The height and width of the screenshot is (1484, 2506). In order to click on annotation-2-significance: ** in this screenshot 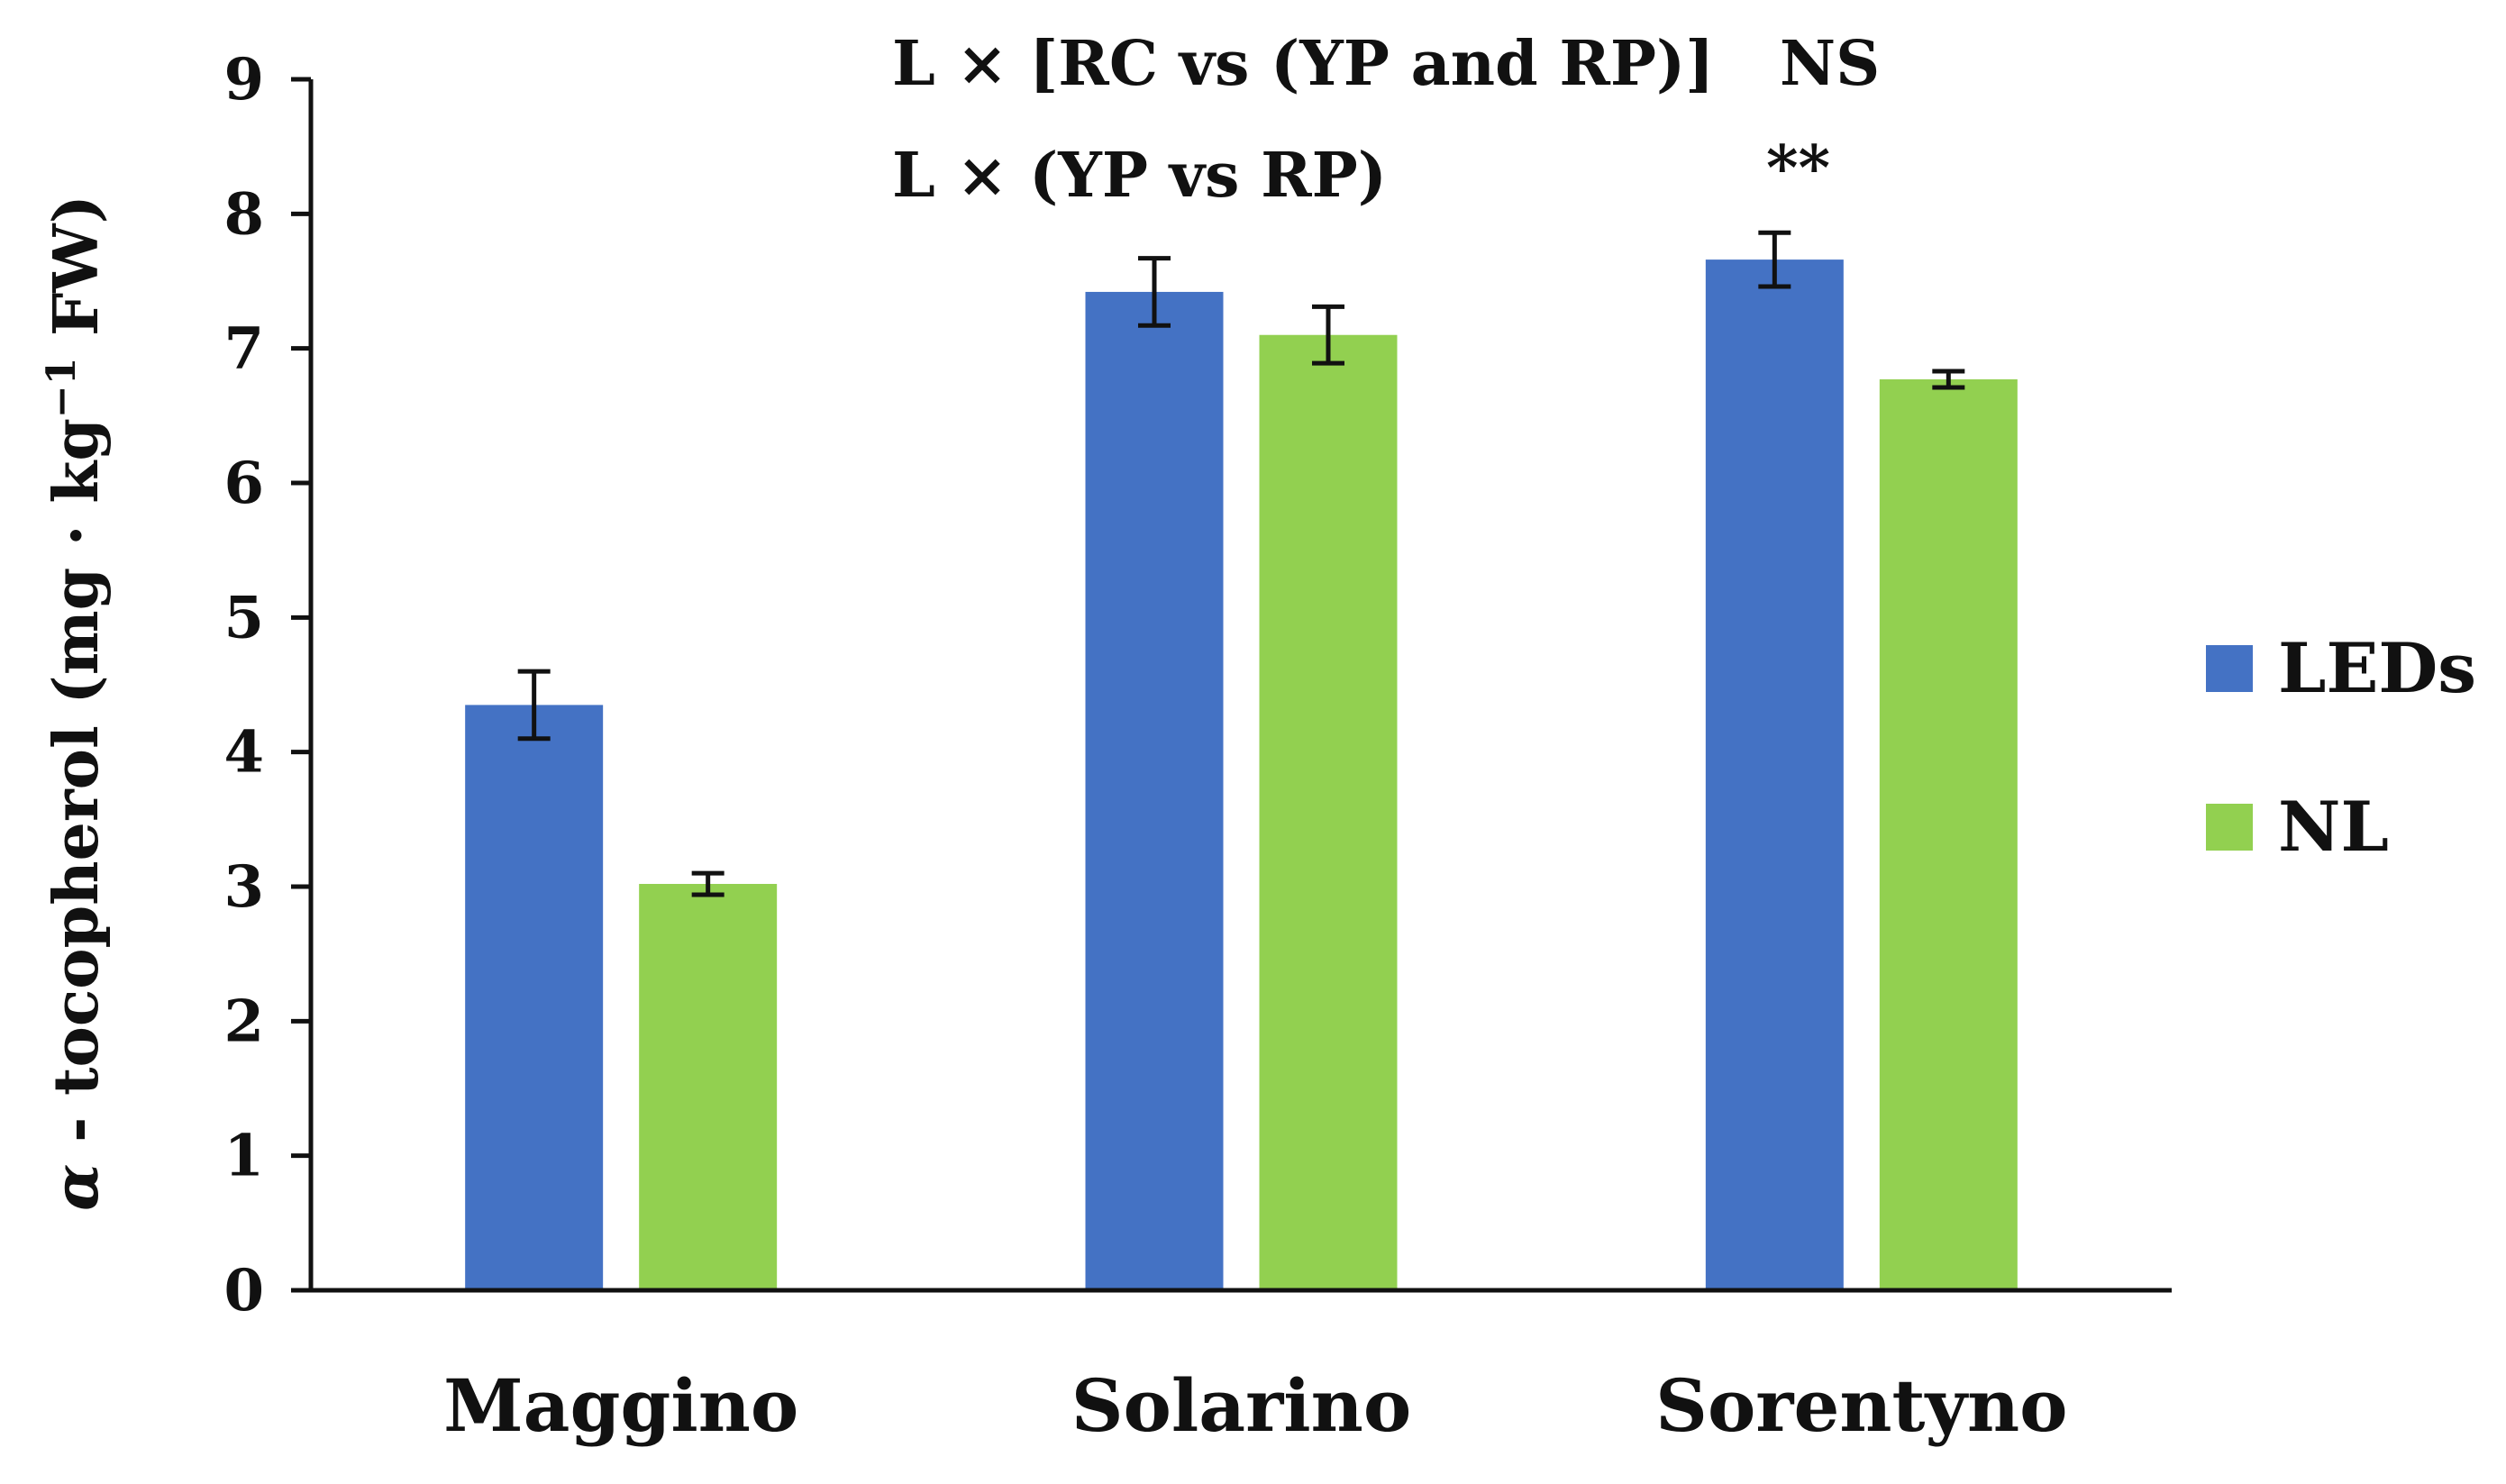, I will do `click(1798, 168)`.